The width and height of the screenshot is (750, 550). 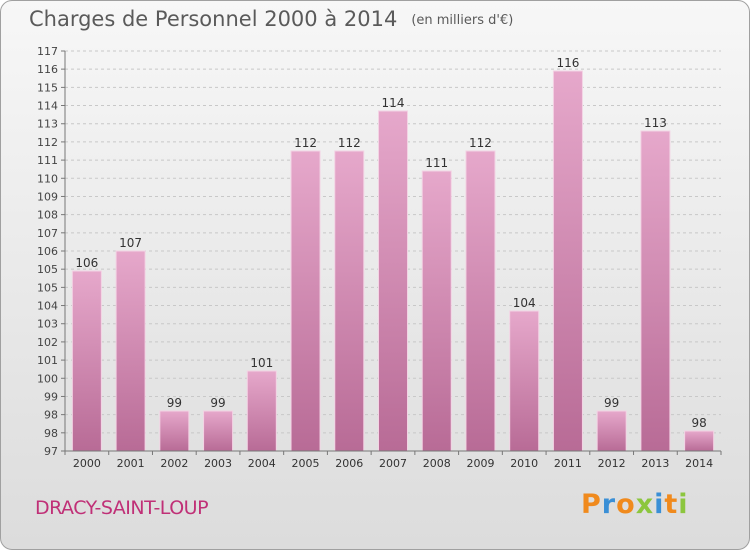 I want to click on data-label: 98, so click(x=698, y=423).